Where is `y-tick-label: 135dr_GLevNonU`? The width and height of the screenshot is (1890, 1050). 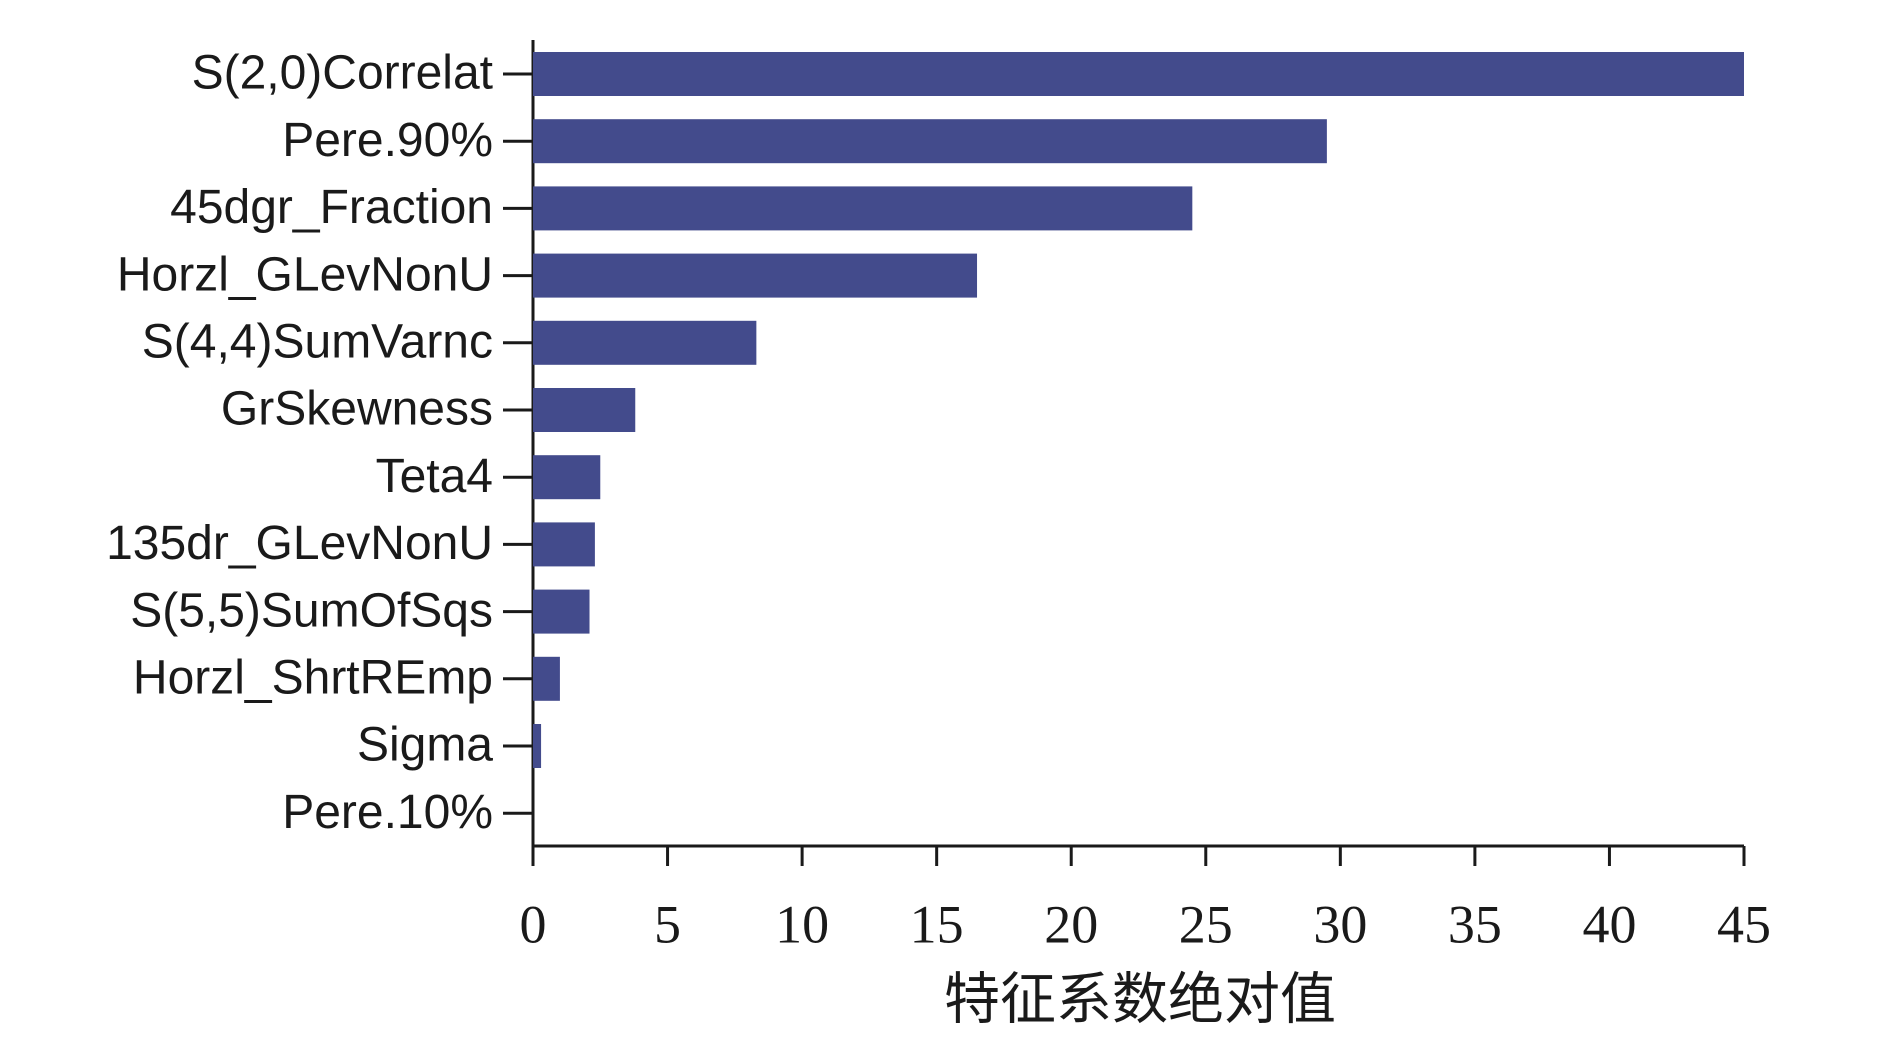 y-tick-label: 135dr_GLevNonU is located at coordinates (299, 543).